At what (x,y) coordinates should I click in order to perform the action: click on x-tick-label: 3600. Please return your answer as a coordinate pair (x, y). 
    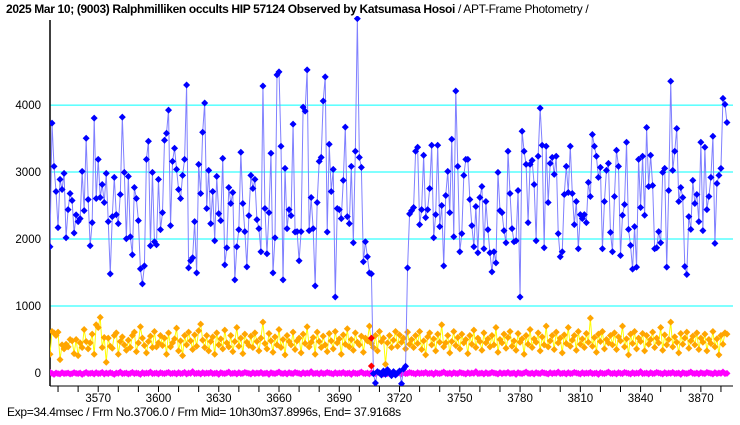
    Looking at the image, I should click on (159, 399).